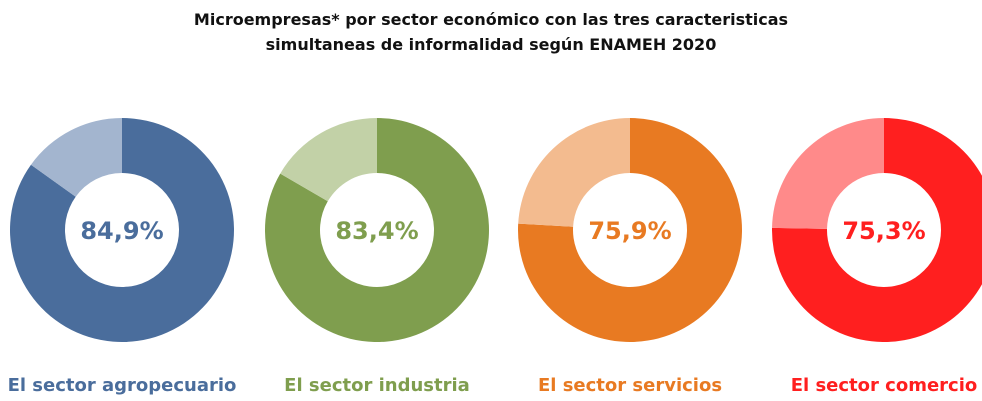  I want to click on value-label: 75,3%, so click(883, 231).